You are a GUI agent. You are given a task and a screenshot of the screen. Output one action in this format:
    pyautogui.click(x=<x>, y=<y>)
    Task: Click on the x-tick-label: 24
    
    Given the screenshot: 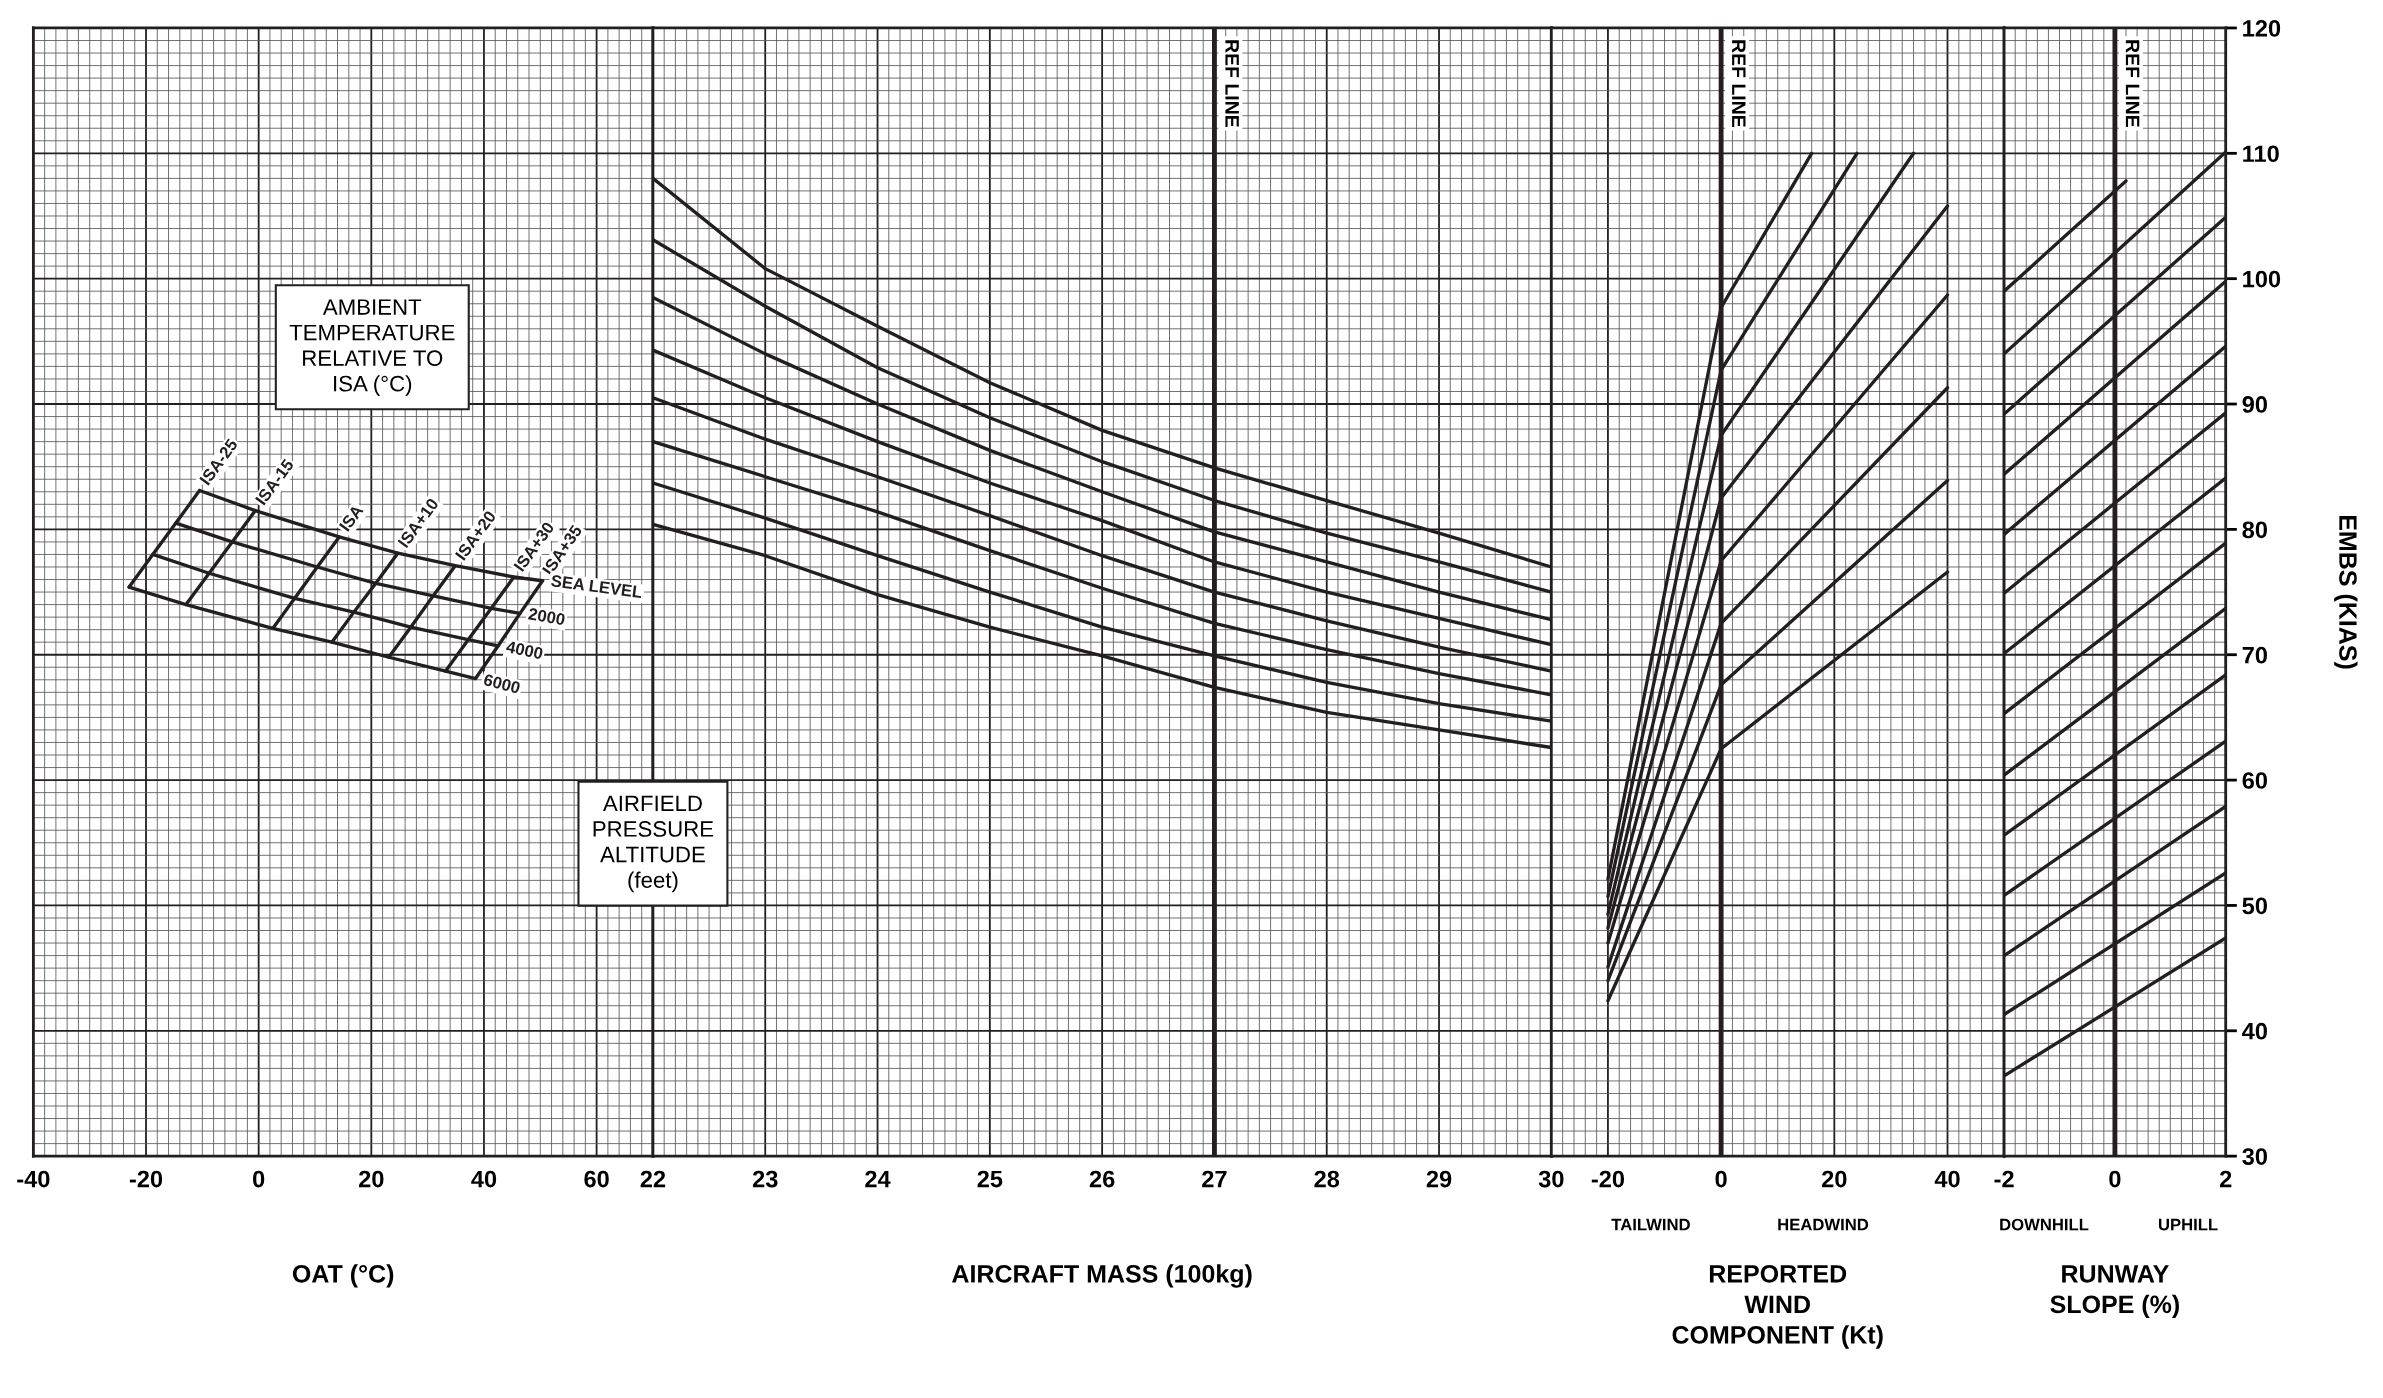 What is the action you would take?
    pyautogui.click(x=878, y=1179)
    